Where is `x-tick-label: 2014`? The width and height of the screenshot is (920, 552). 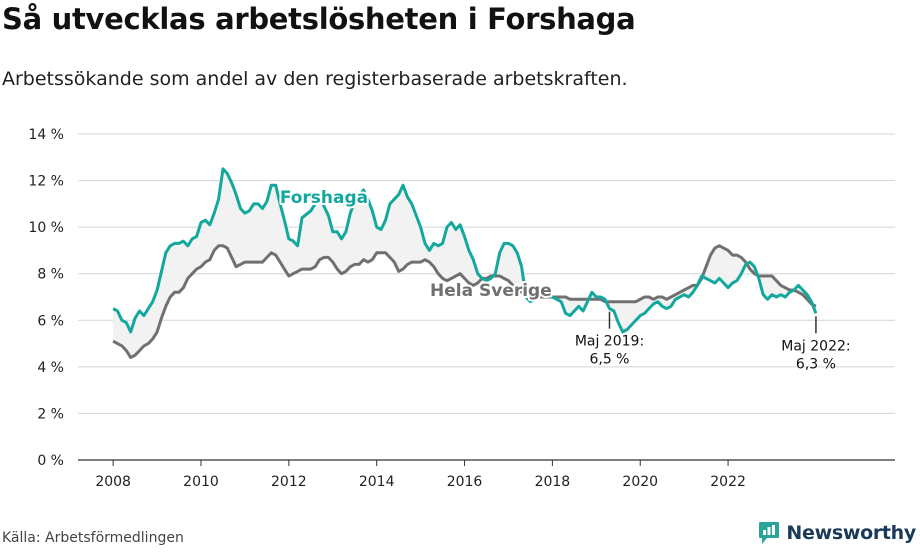
x-tick-label: 2014 is located at coordinates (377, 482).